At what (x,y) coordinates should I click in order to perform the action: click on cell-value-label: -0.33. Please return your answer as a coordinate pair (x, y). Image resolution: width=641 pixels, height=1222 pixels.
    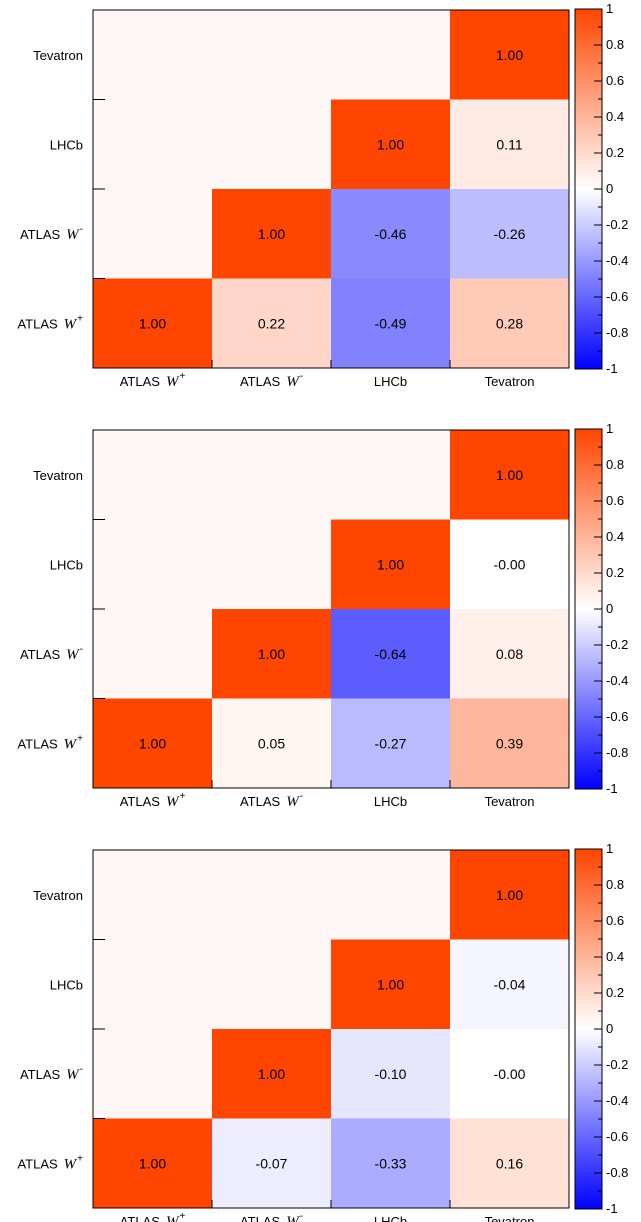
    Looking at the image, I should click on (391, 1163).